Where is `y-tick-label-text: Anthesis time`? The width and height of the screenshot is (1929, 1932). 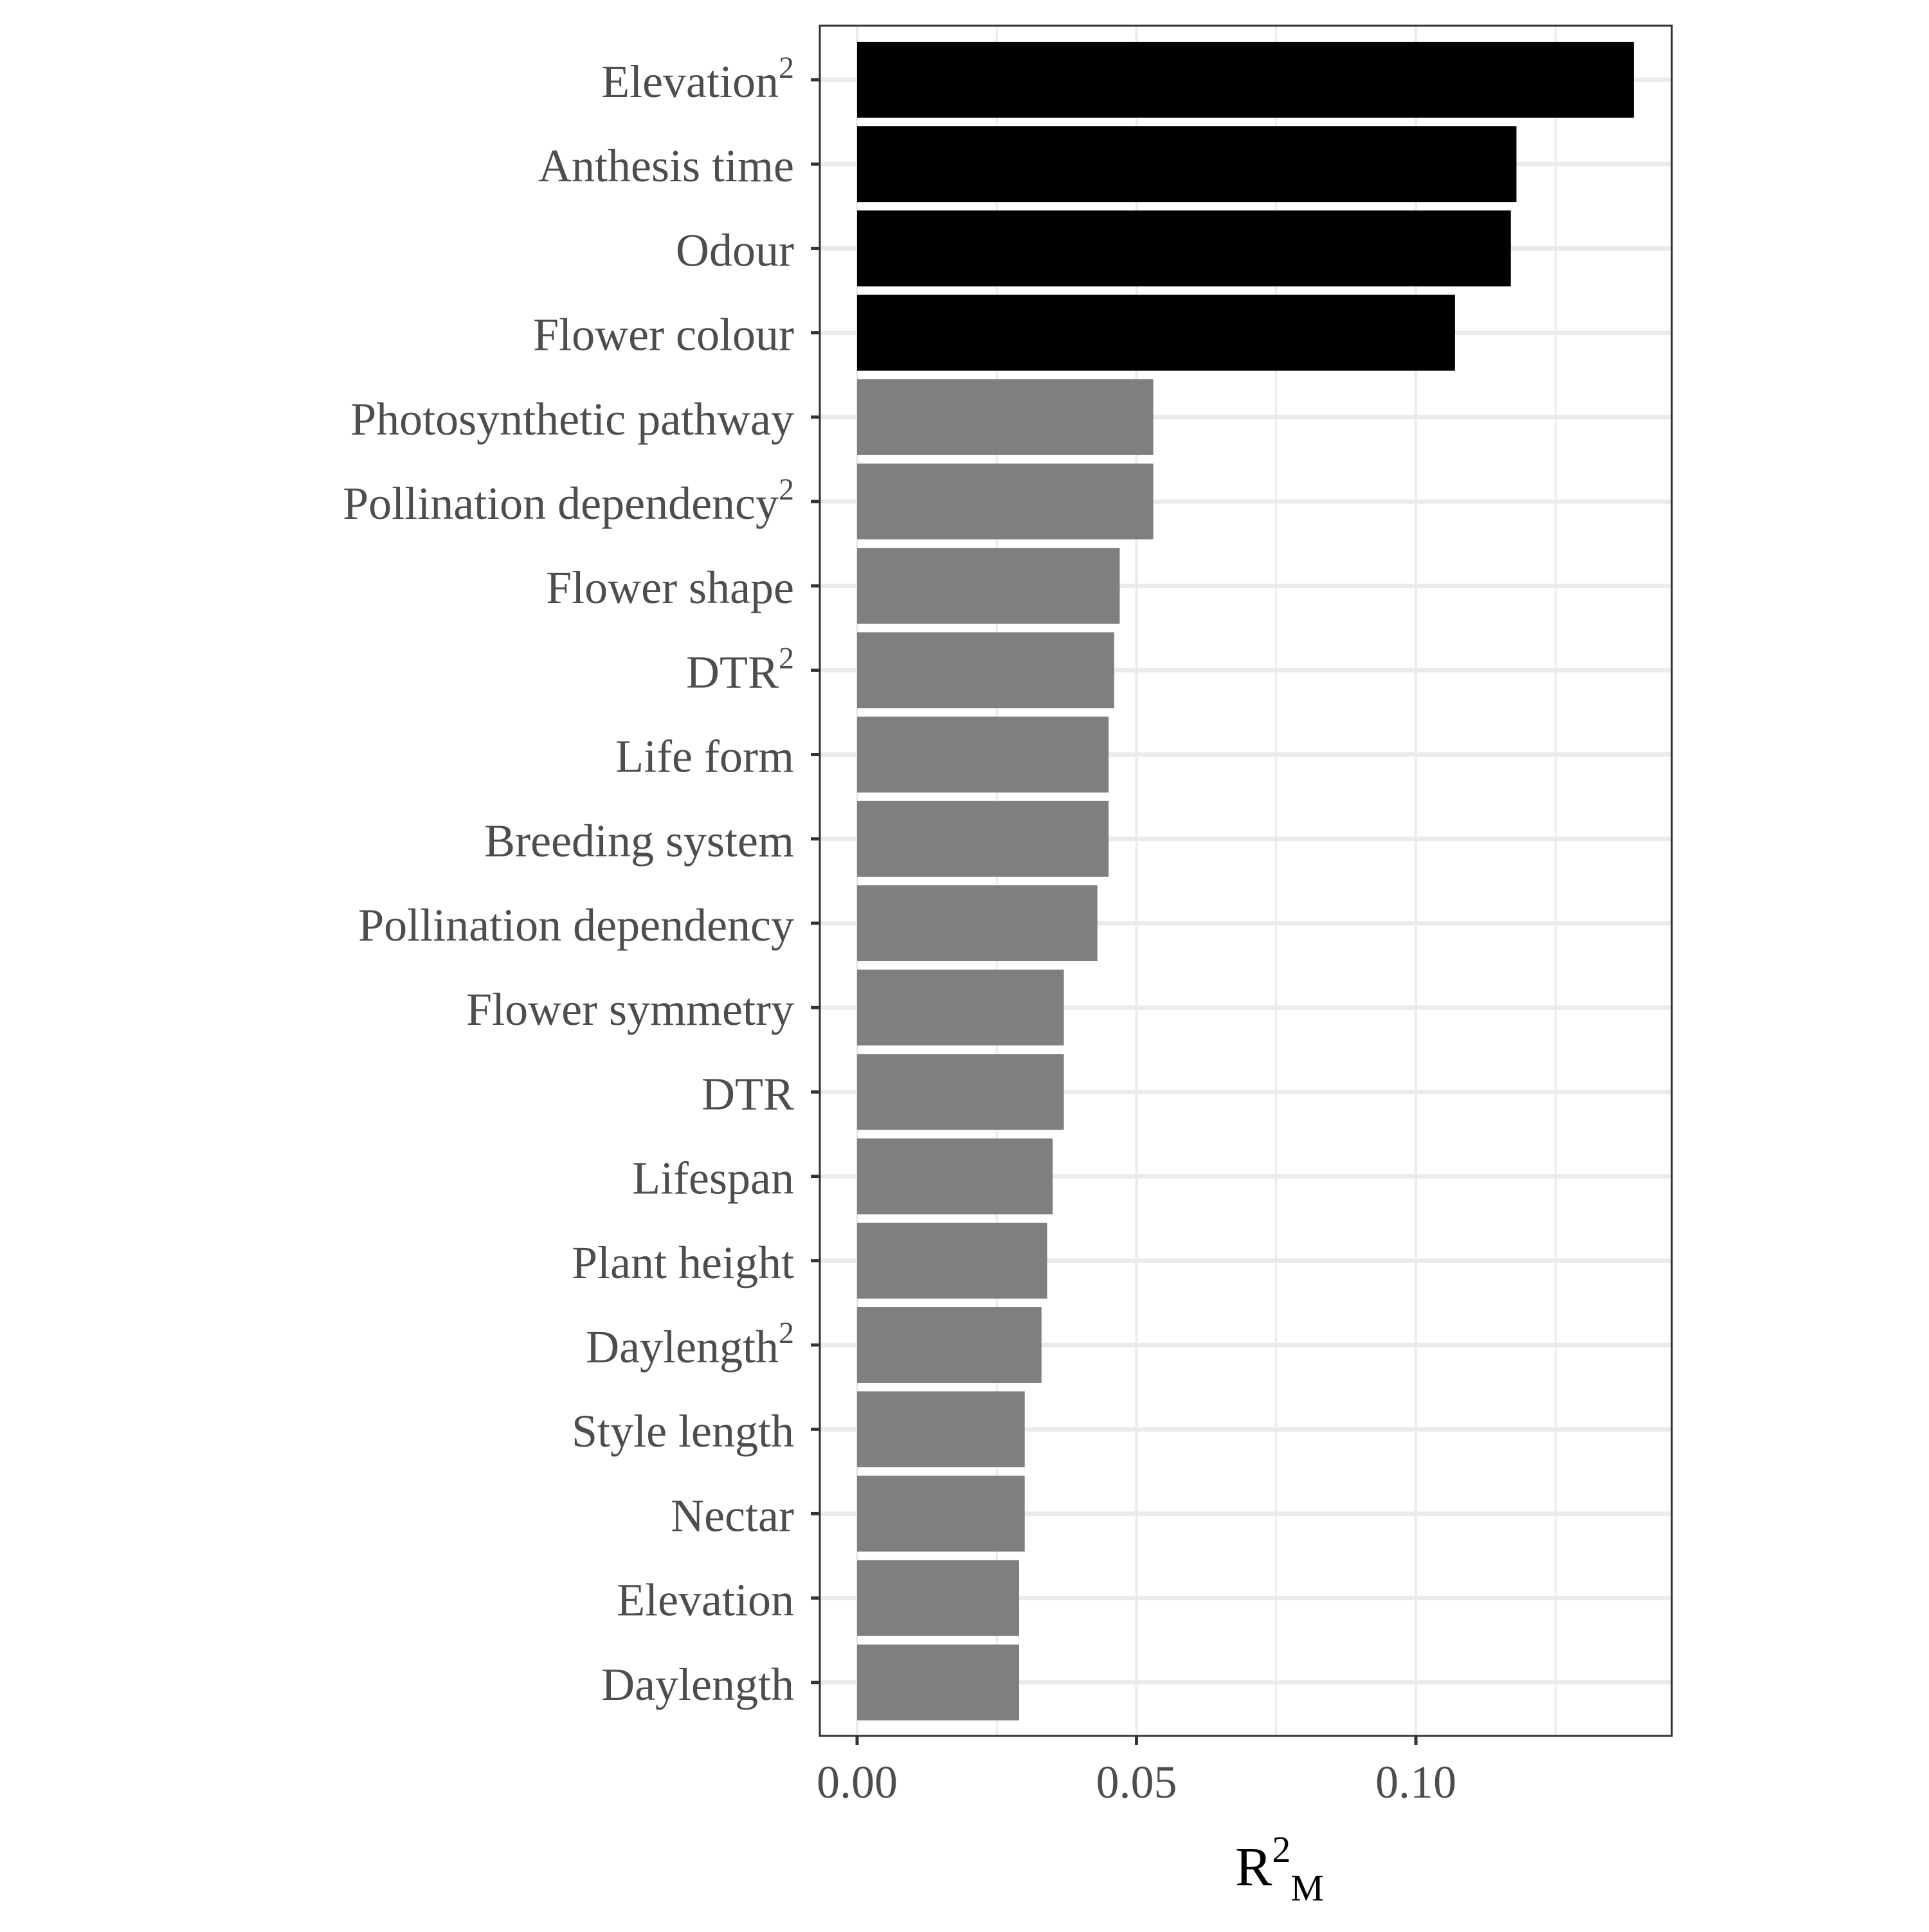 y-tick-label-text: Anthesis time is located at coordinates (666, 166).